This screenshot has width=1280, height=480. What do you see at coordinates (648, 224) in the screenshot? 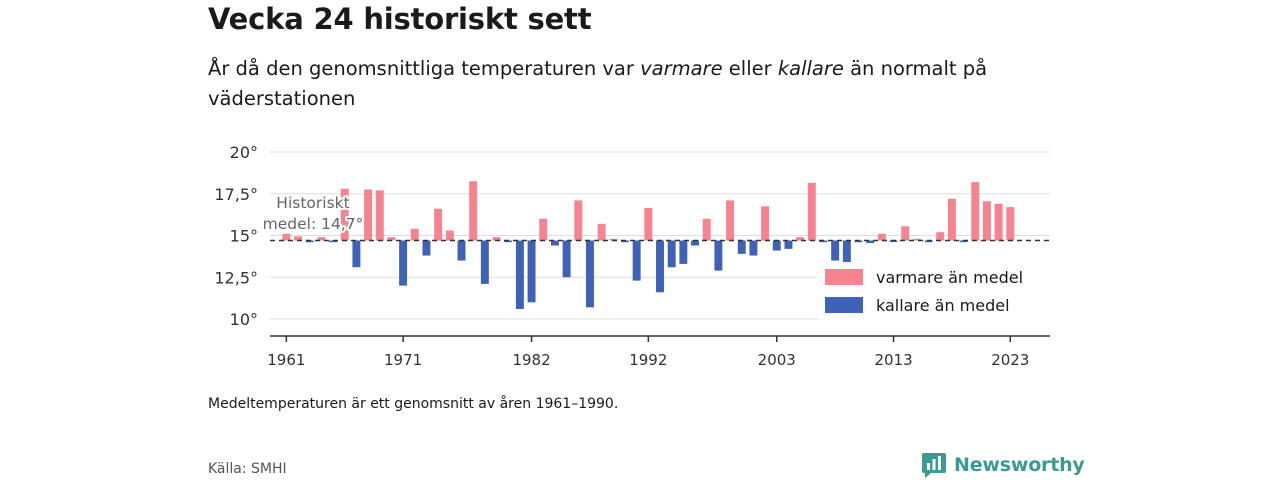
I see `bar-1992` at bounding box center [648, 224].